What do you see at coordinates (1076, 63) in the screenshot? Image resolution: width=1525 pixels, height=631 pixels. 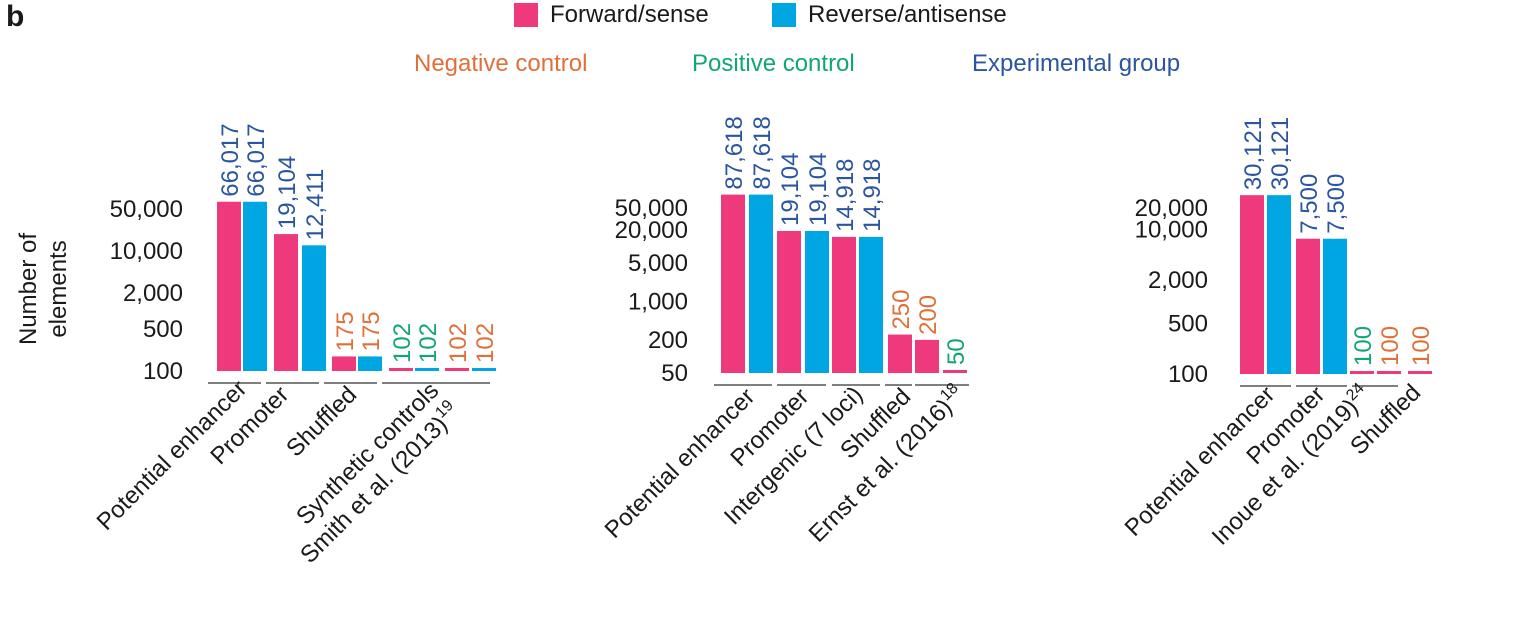 I see `group-label-experimental-group: Experimental group` at bounding box center [1076, 63].